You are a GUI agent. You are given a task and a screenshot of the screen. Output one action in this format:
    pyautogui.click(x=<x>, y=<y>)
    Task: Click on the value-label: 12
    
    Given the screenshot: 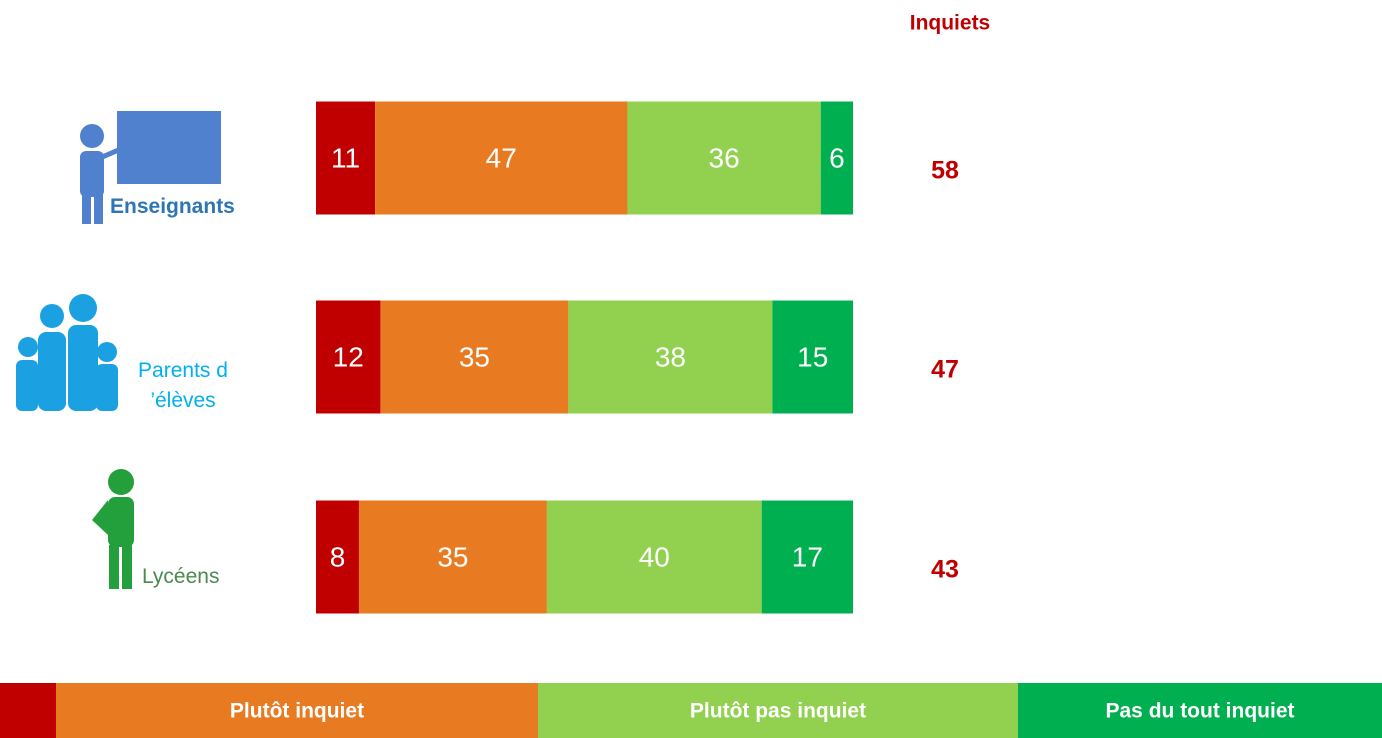 What is the action you would take?
    pyautogui.click(x=348, y=356)
    